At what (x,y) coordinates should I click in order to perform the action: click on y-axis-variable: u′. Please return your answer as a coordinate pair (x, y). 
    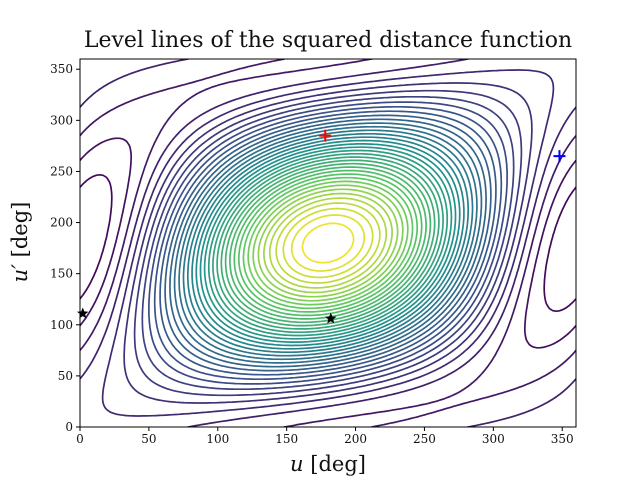
    Looking at the image, I should click on (20, 273).